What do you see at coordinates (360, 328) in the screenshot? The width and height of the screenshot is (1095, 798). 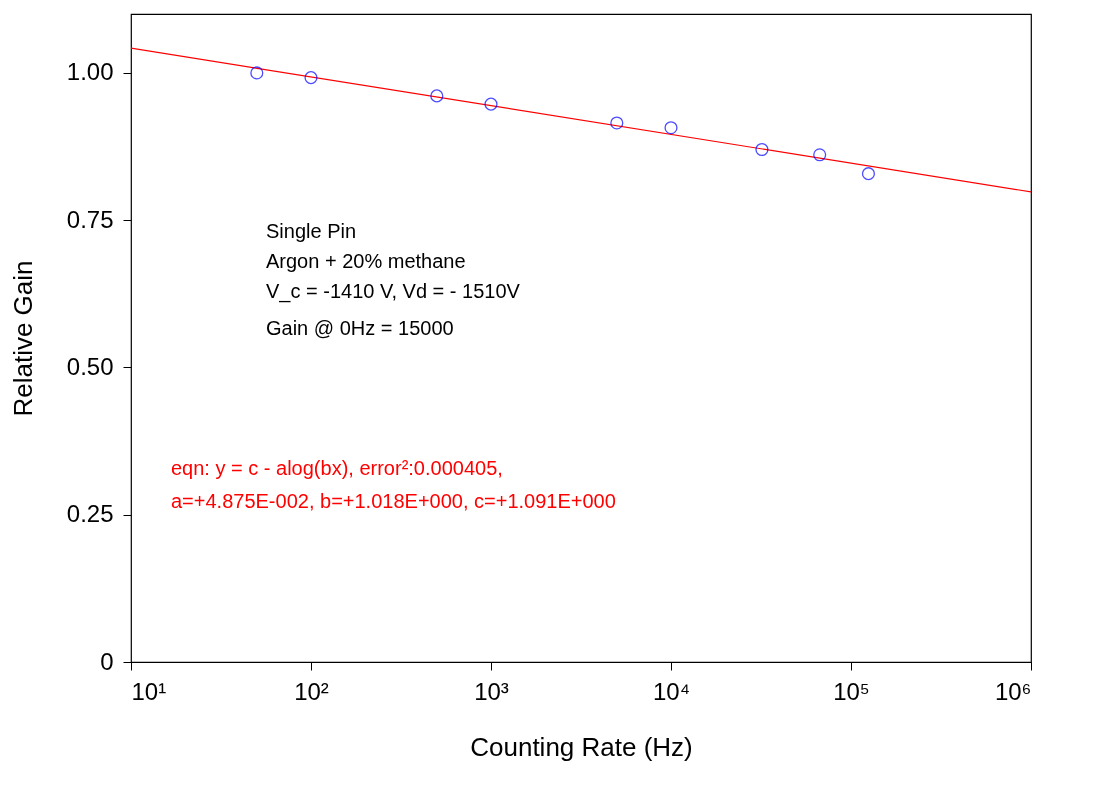 I see `annotation: Gain @ 0Hz = 15000` at bounding box center [360, 328].